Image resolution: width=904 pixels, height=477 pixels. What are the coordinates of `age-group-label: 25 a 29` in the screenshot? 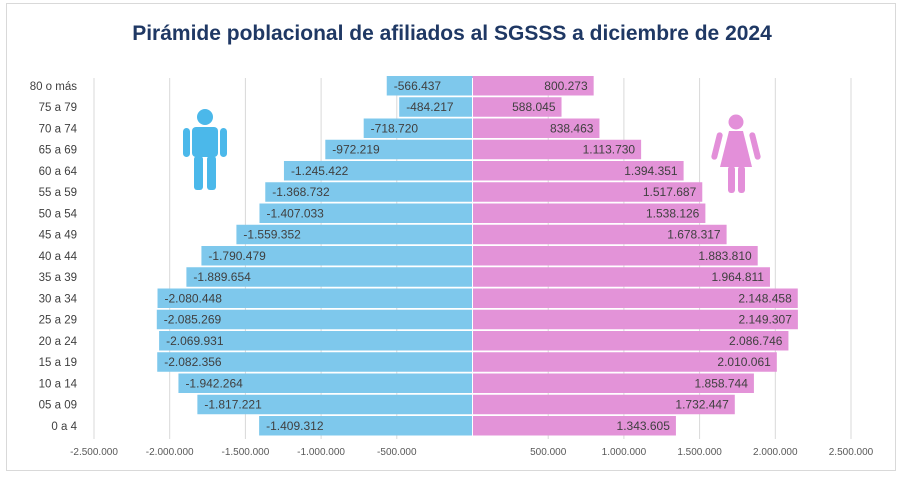 It's located at (58, 321).